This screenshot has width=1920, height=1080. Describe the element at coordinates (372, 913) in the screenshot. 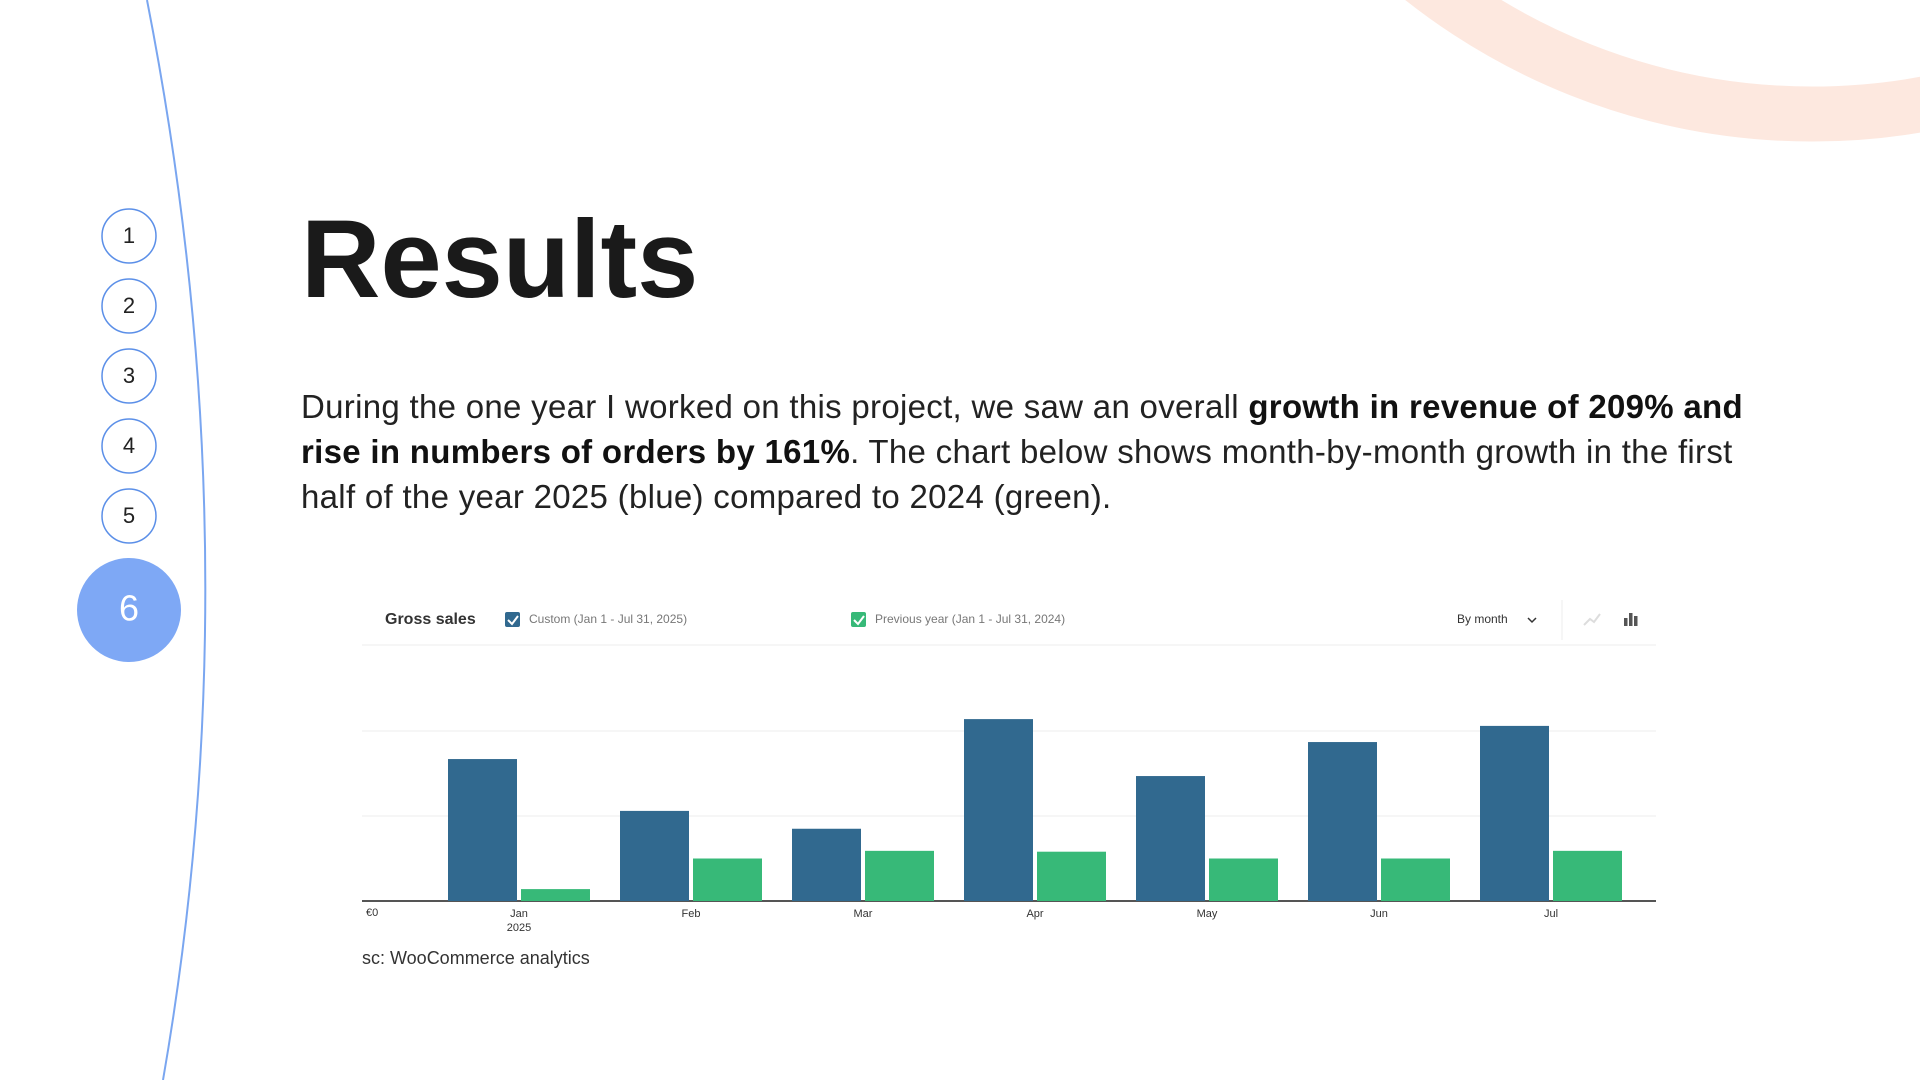

I see `y-tick-label: €0` at that location.